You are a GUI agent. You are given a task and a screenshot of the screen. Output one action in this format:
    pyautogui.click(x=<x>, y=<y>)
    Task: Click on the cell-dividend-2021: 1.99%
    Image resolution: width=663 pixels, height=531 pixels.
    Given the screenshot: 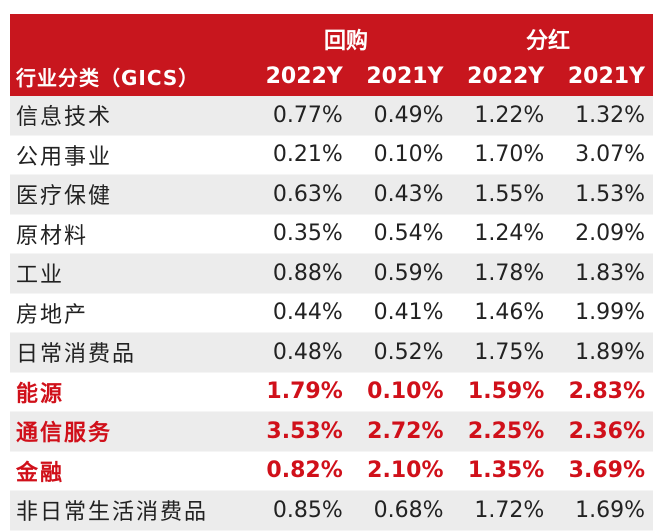 What is the action you would take?
    pyautogui.click(x=610, y=313)
    